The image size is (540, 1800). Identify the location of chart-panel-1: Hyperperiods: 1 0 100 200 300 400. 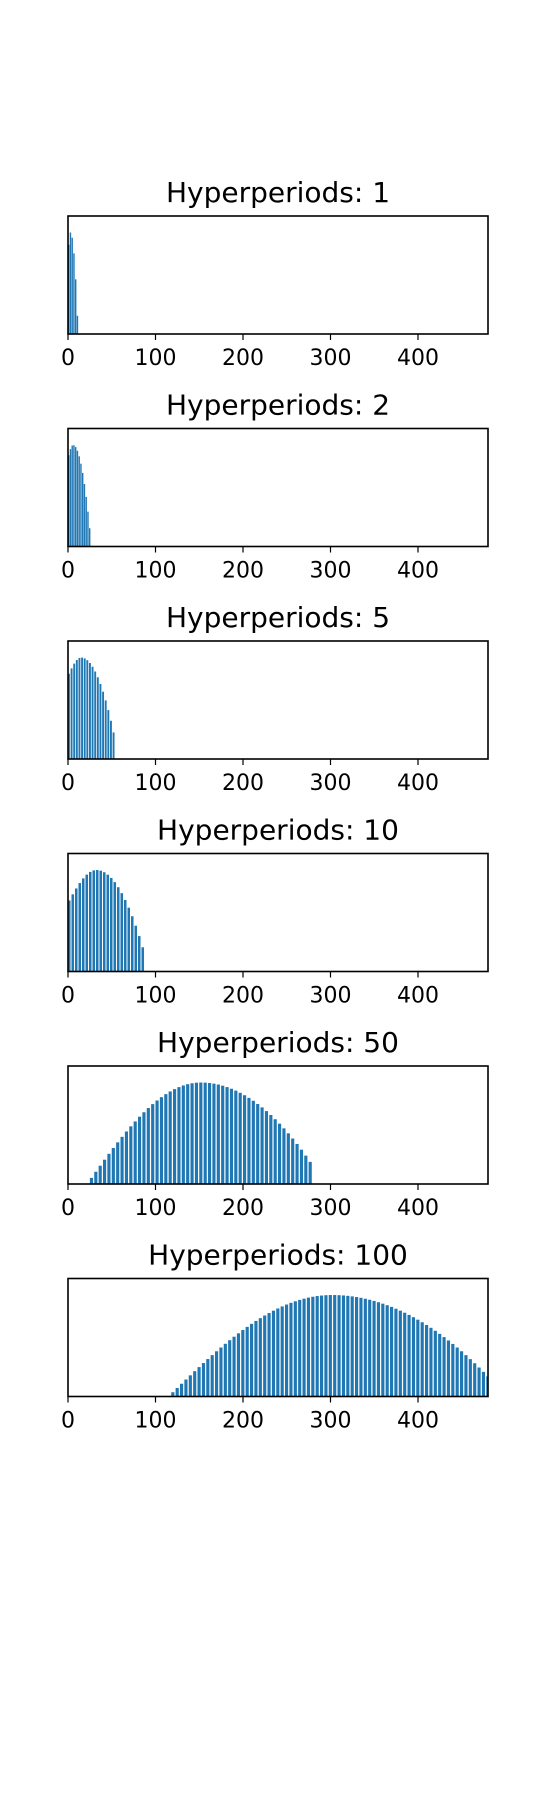
(275, 273).